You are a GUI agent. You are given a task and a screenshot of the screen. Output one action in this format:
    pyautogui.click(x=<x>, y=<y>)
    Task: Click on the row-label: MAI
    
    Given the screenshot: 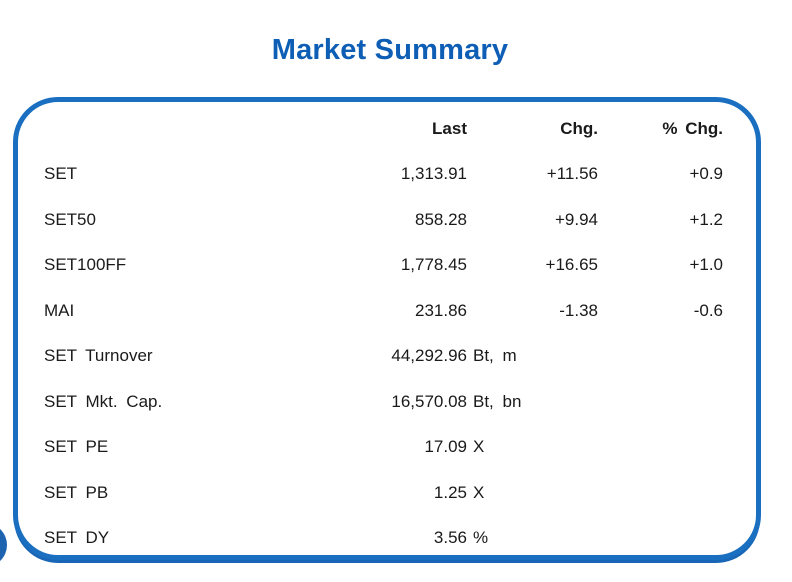 What is the action you would take?
    pyautogui.click(x=59, y=310)
    